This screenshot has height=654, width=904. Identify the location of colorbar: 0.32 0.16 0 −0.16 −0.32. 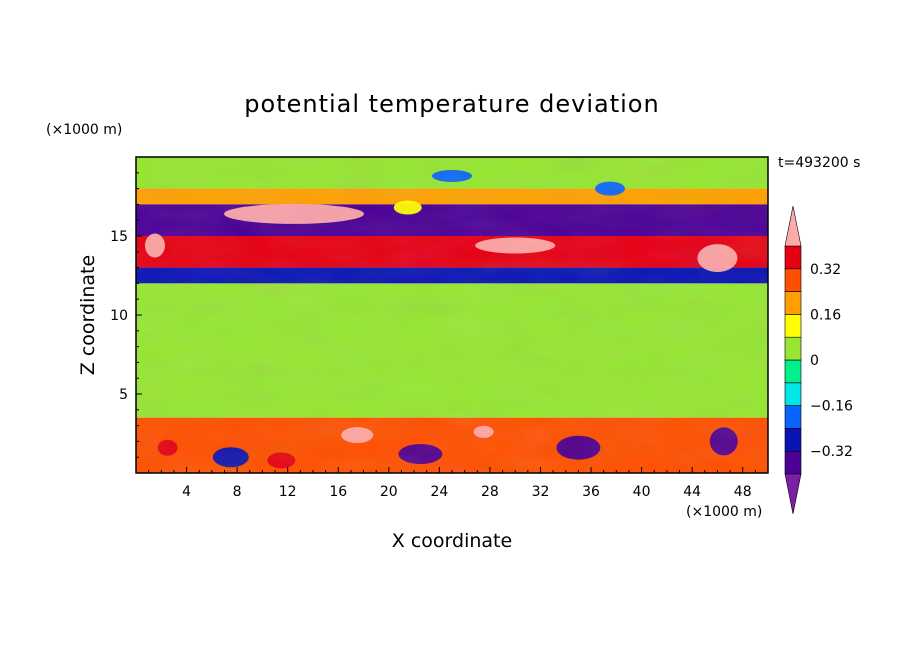
(818, 360).